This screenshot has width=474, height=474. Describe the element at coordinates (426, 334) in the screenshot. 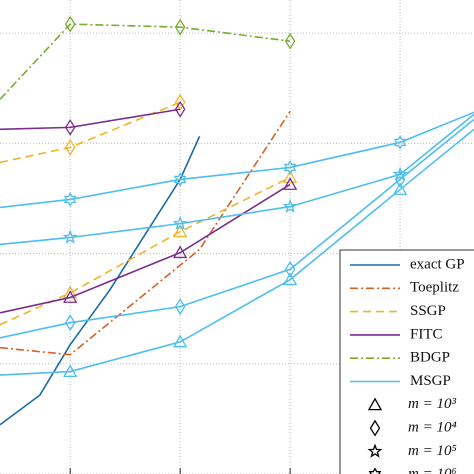

I see `legend-label: FITC` at that location.